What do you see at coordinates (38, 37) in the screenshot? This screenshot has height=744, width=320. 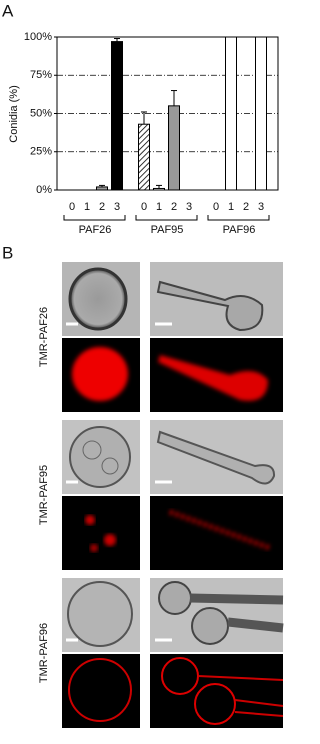 I see `y-tick-label: 100%` at bounding box center [38, 37].